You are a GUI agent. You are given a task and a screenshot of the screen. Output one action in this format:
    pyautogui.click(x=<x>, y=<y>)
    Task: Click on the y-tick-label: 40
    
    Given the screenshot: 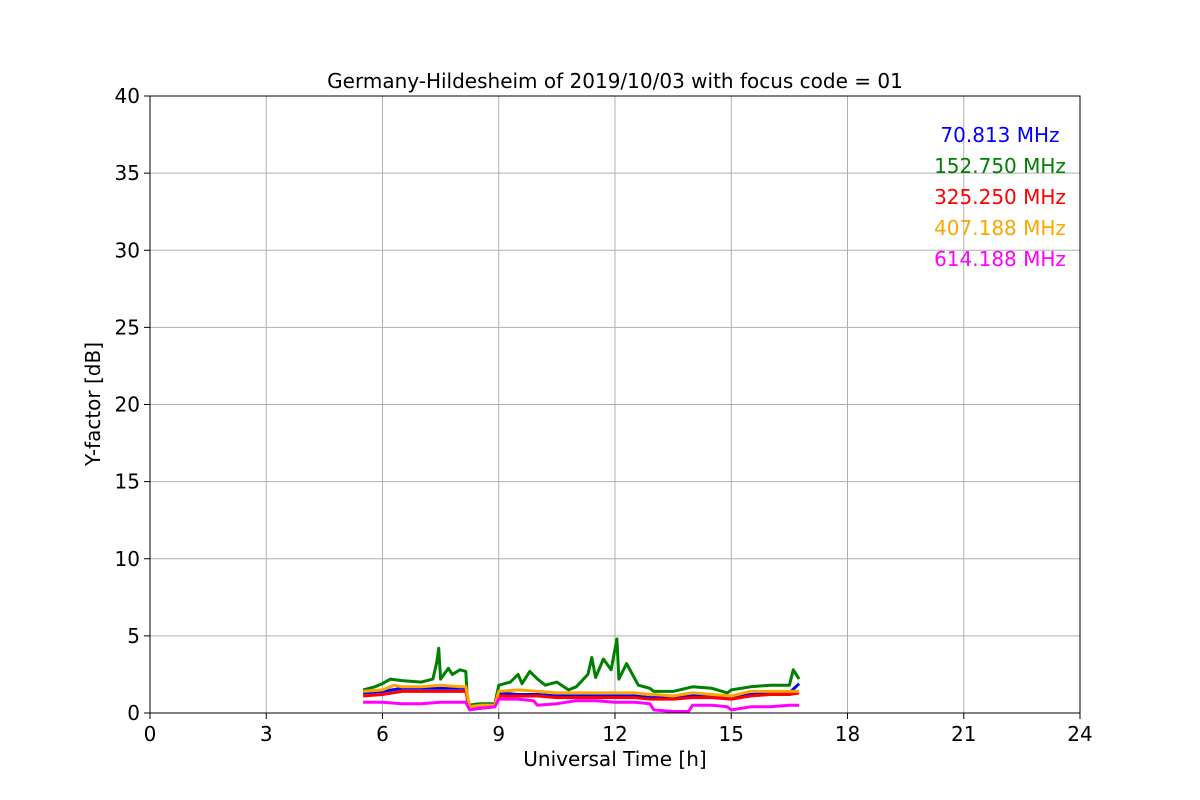 What is the action you would take?
    pyautogui.click(x=127, y=96)
    